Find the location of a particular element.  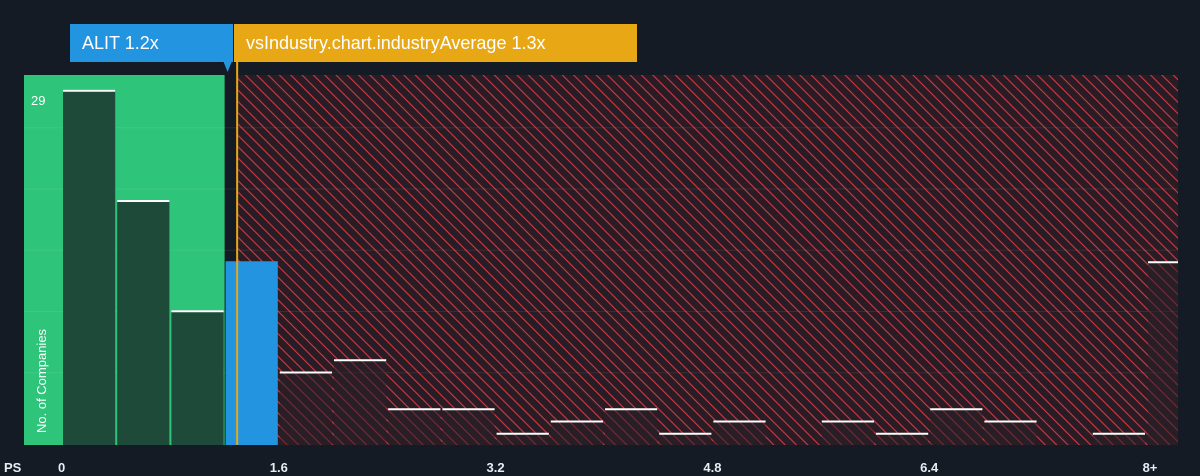

x-tick-label: 4.8 is located at coordinates (712, 467).